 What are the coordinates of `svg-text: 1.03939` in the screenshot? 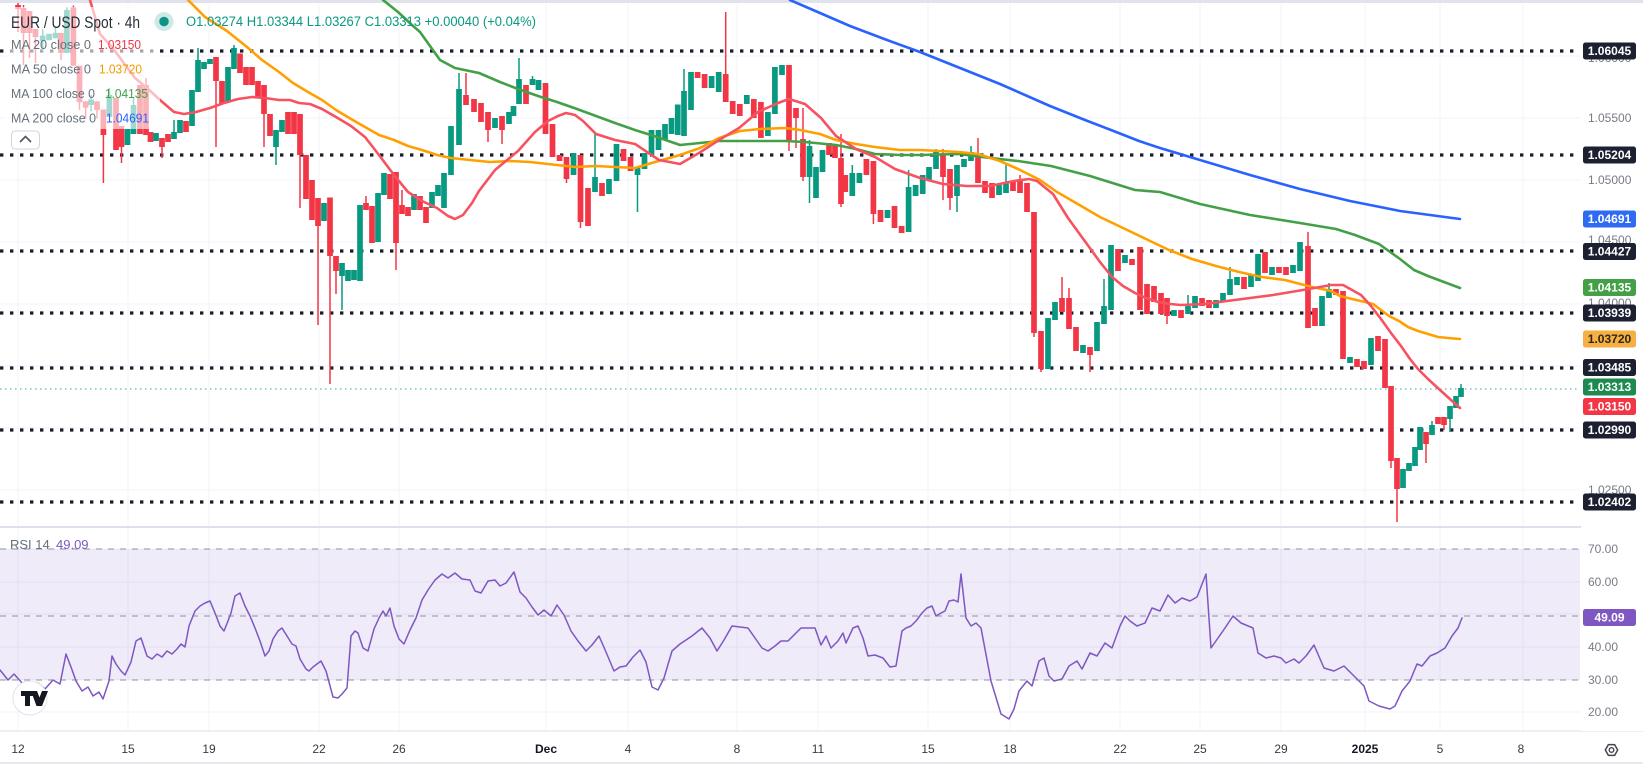 It's located at (1610, 313).